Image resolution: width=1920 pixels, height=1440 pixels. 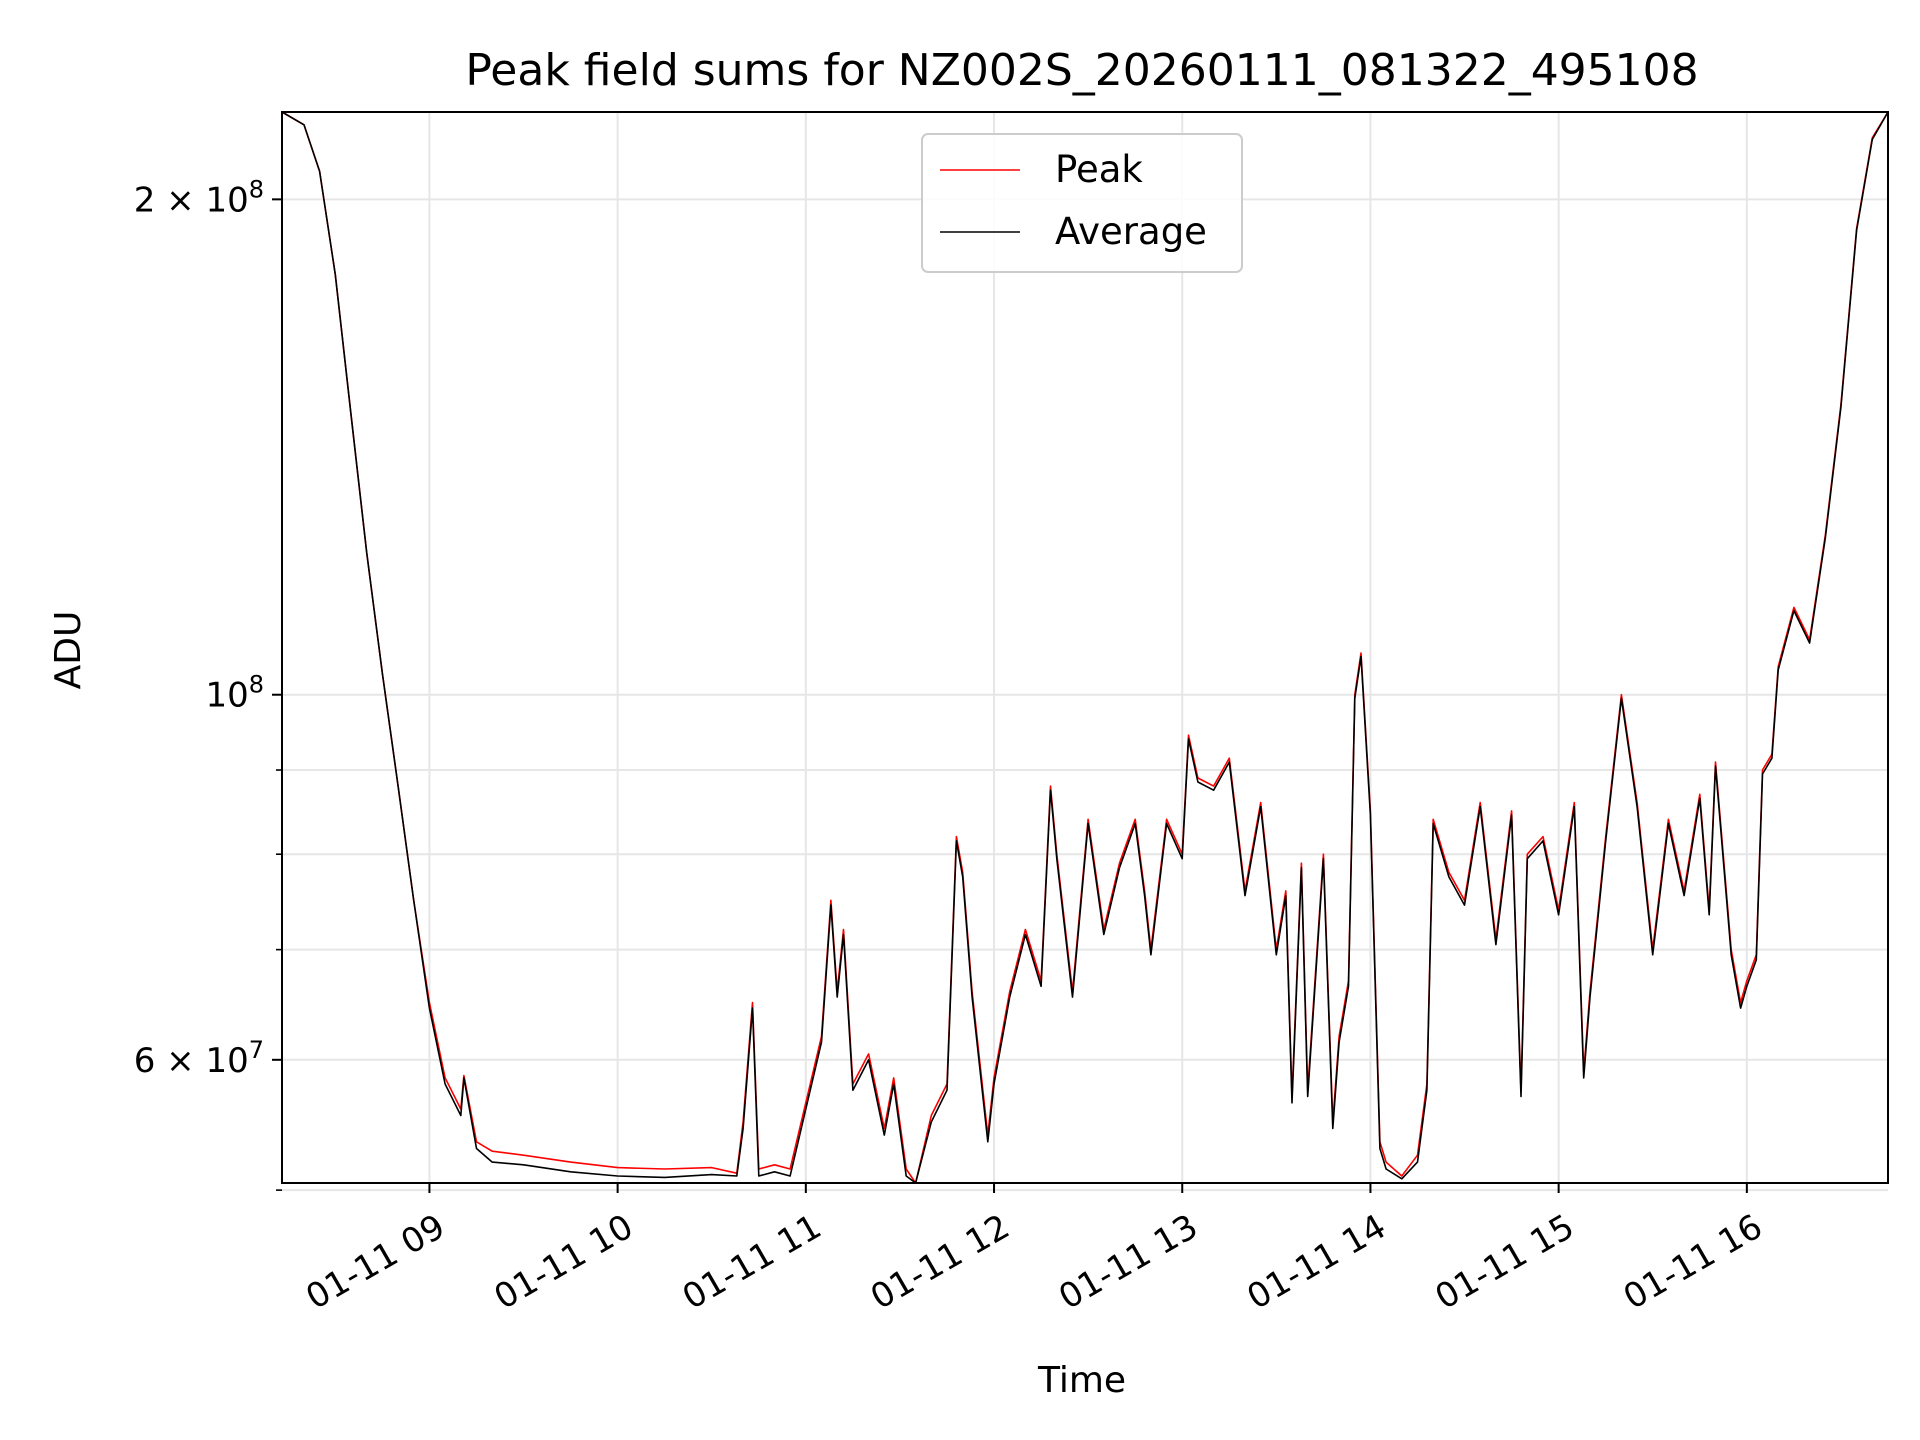 I want to click on y-axis-ticks: 2 × 108 108 6 × 107, so click(x=208, y=683).